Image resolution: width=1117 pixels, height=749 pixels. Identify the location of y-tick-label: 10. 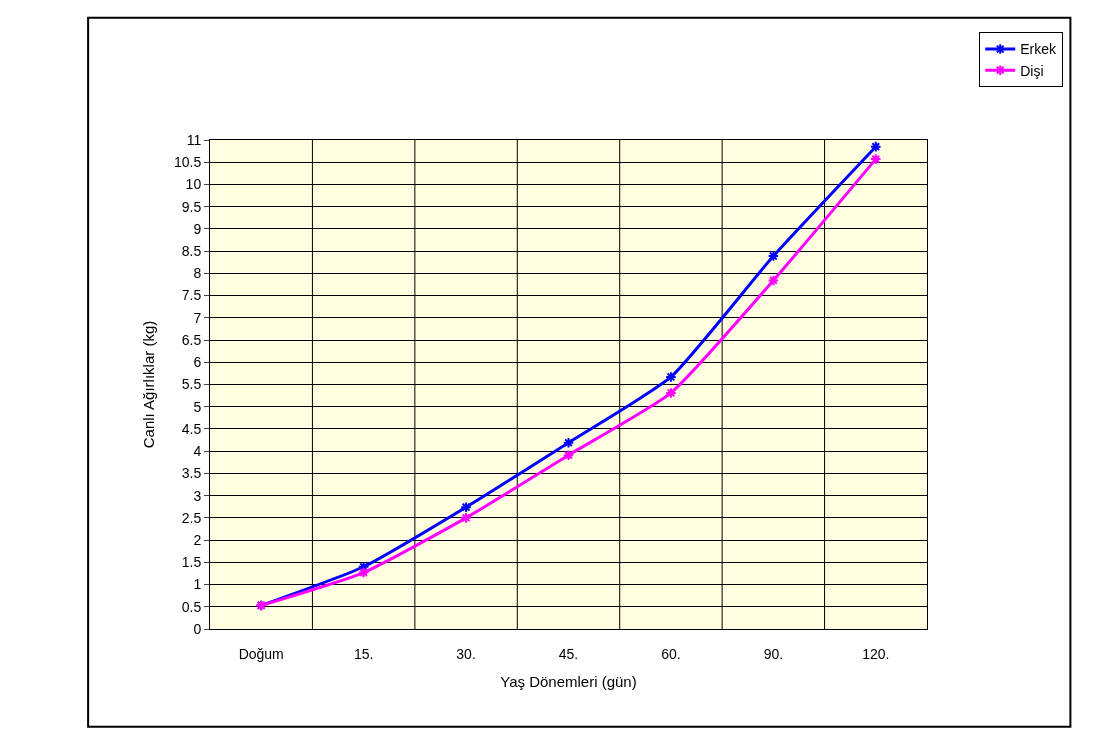
(193, 184).